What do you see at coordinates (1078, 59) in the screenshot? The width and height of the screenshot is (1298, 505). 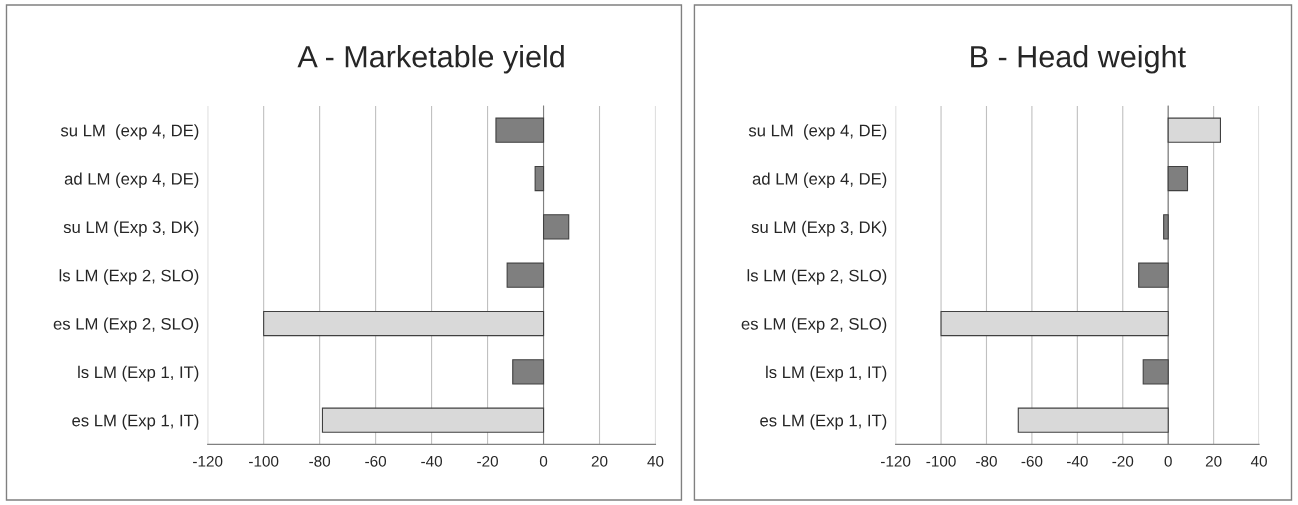 I see `chart-title: B - Head weight` at bounding box center [1078, 59].